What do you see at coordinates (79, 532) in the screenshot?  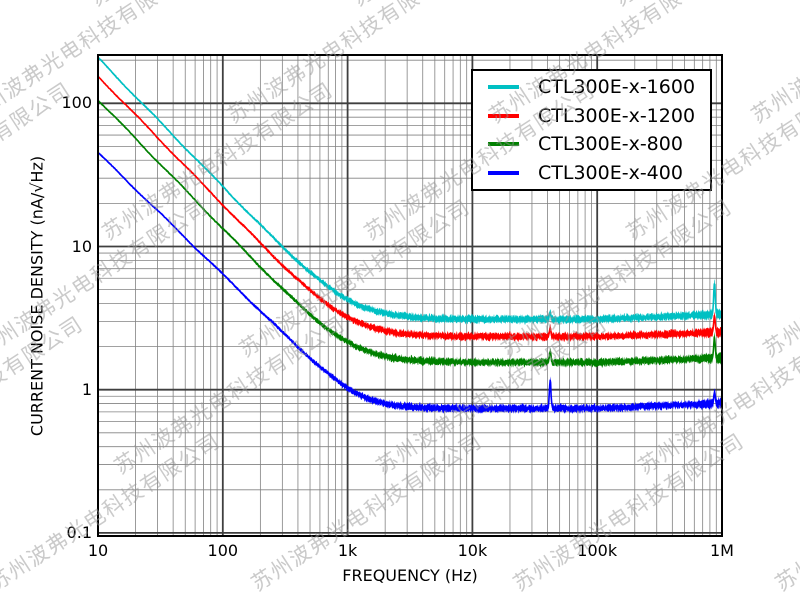 I see `y-tick-label-0.1: 0.1` at bounding box center [79, 532].